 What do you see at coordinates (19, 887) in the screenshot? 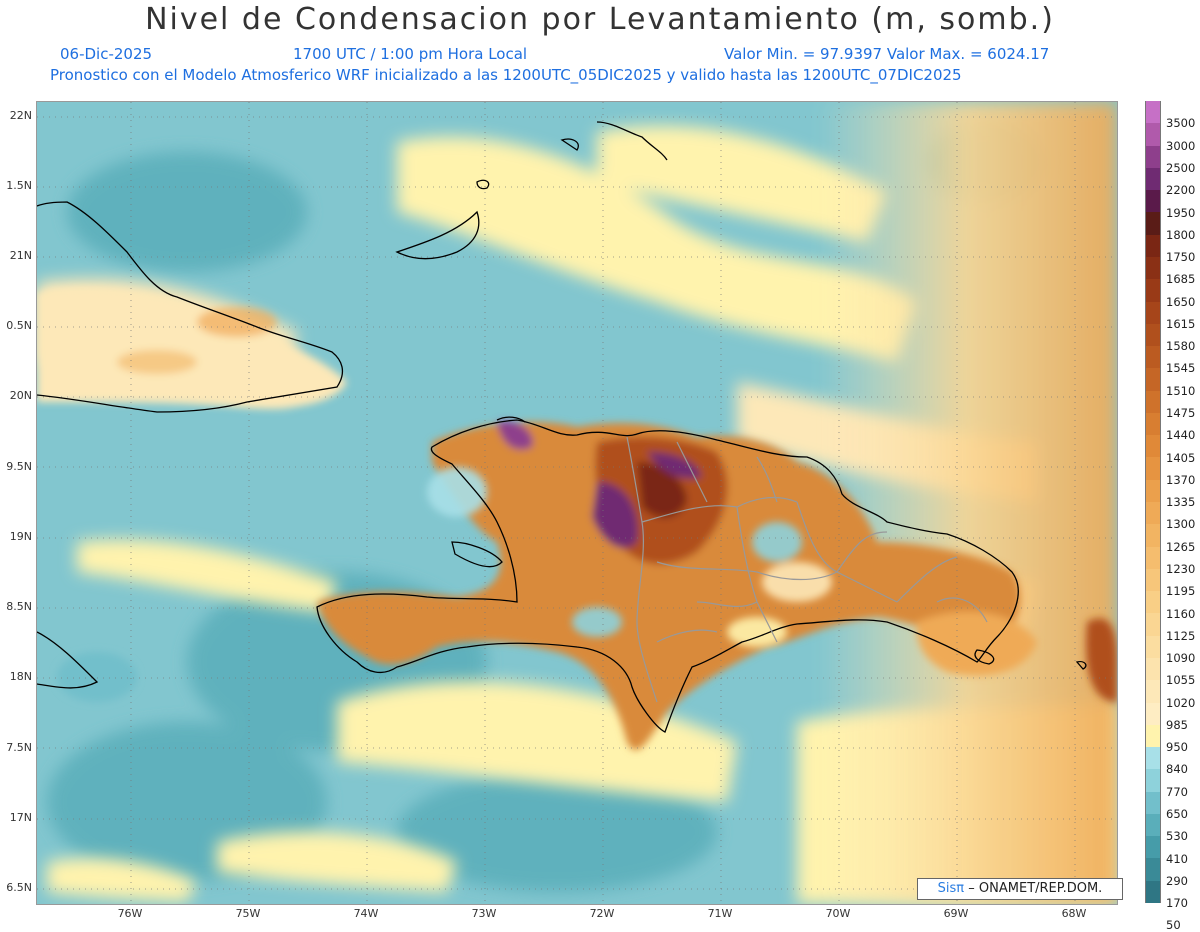
I see `lat-label: 6.5N` at bounding box center [19, 887].